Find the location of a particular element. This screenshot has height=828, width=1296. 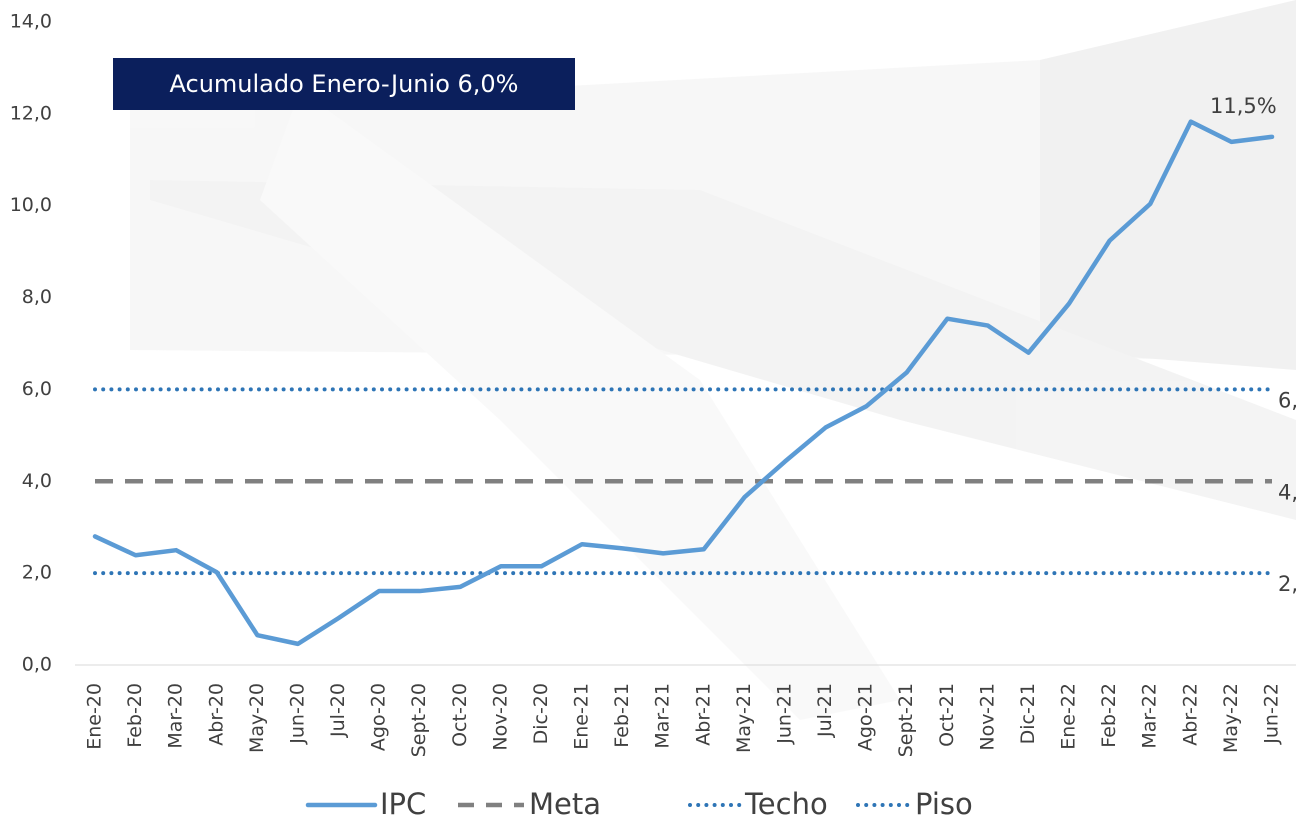

x-tick-label: Sept-21 is located at coordinates (906, 720).